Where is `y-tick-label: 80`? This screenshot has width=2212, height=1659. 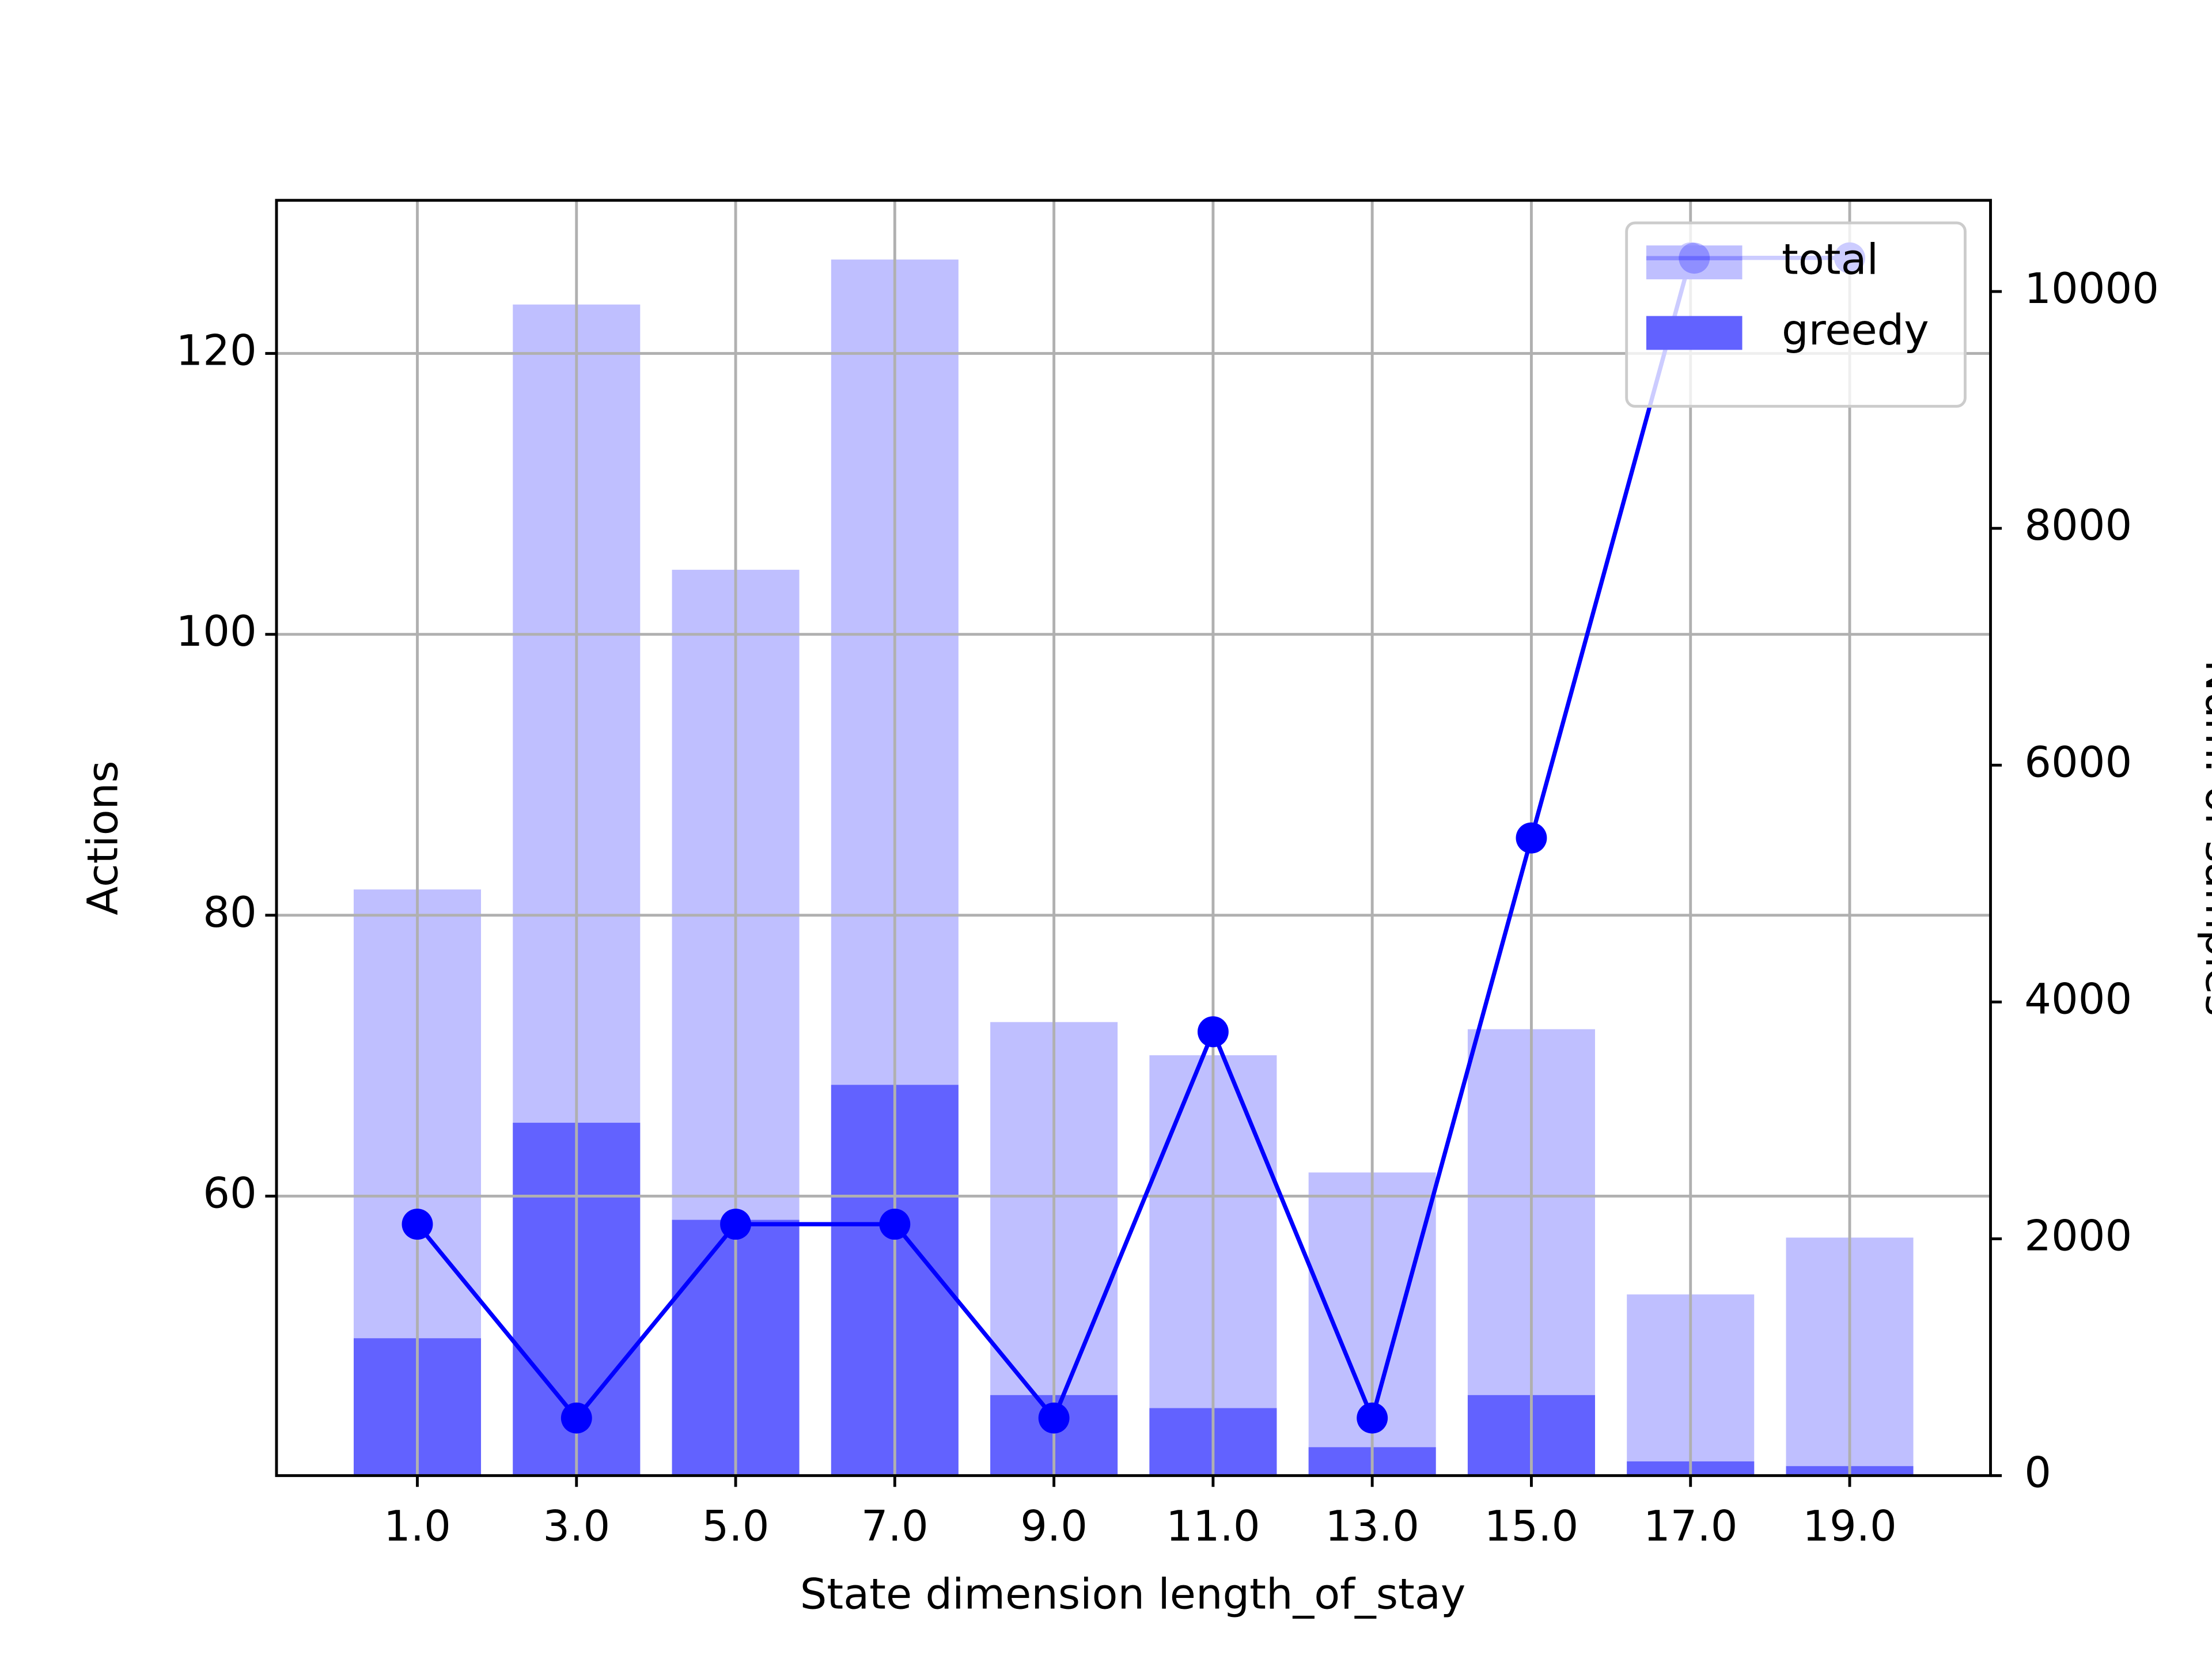
y-tick-label: 80 is located at coordinates (229, 912).